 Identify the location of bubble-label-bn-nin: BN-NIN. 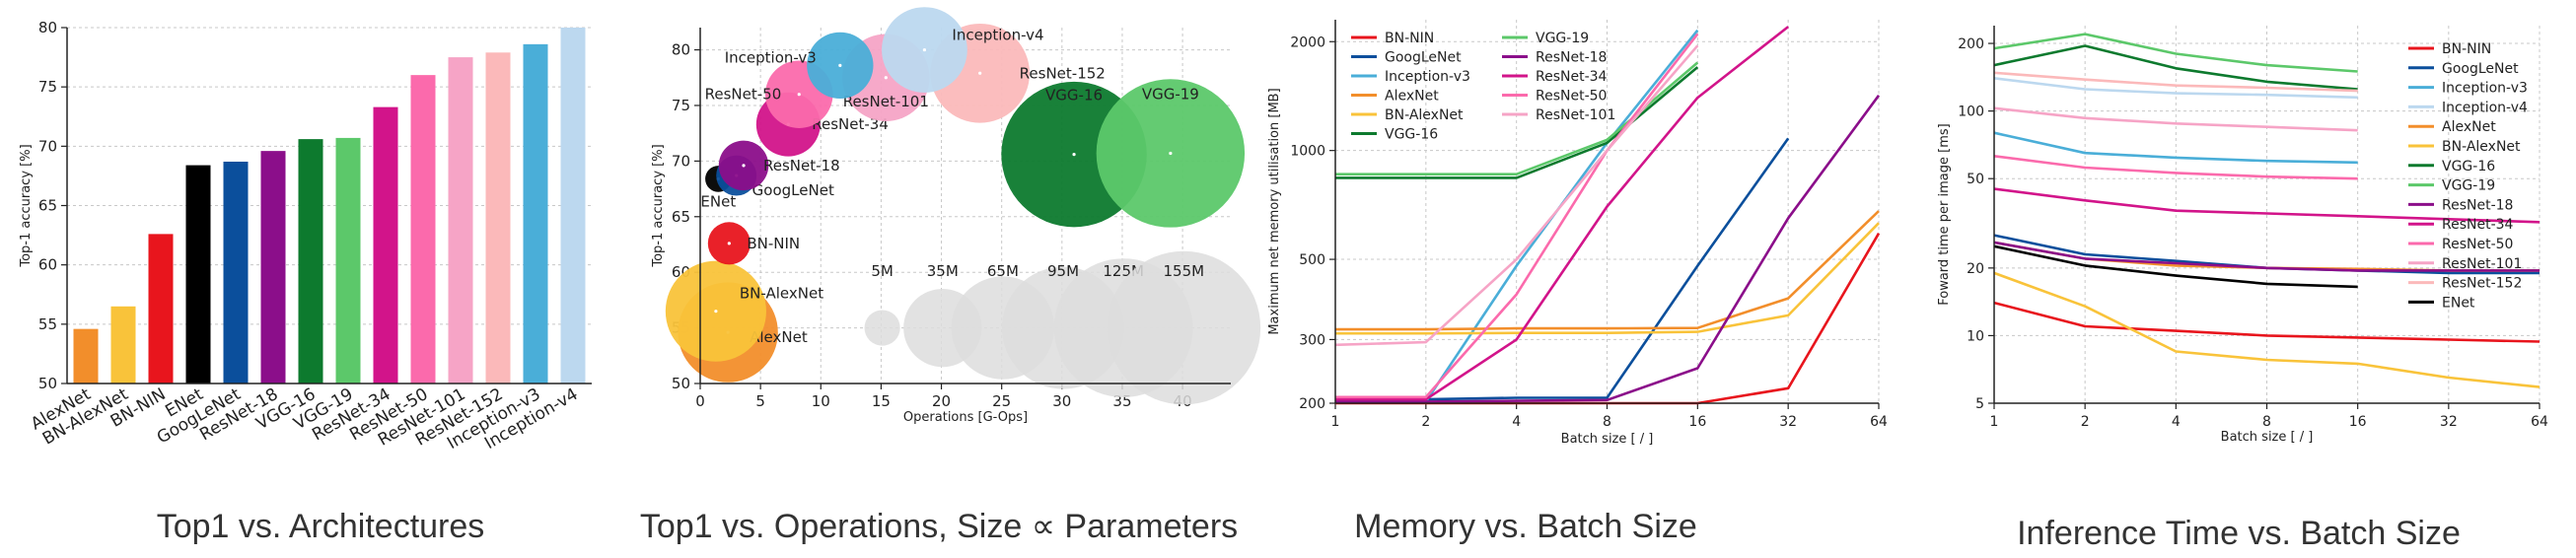
(773, 243).